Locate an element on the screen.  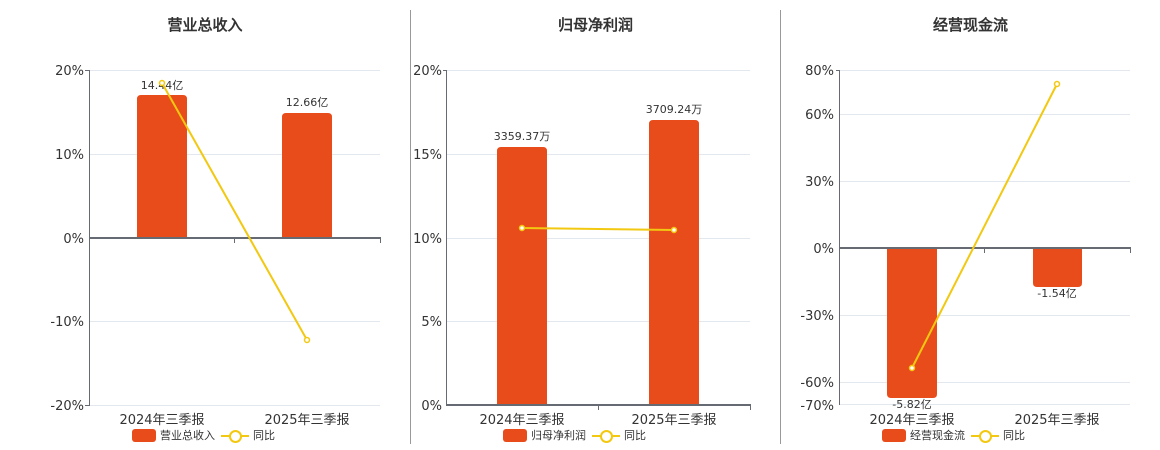
legend-label: 经营现金流 is located at coordinates (937, 435).